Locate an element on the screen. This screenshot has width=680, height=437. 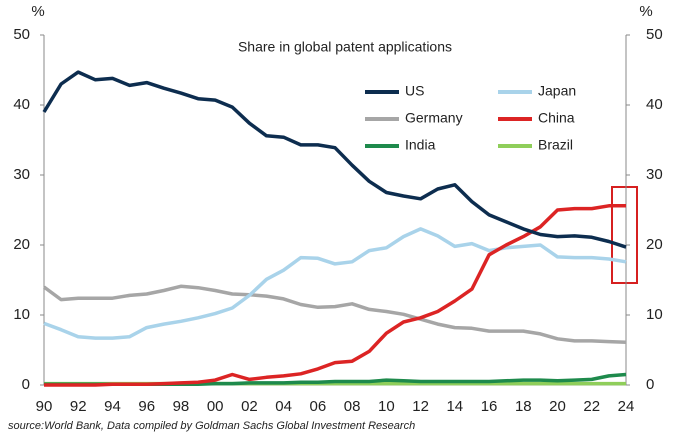
legend-label: China is located at coordinates (556, 118).